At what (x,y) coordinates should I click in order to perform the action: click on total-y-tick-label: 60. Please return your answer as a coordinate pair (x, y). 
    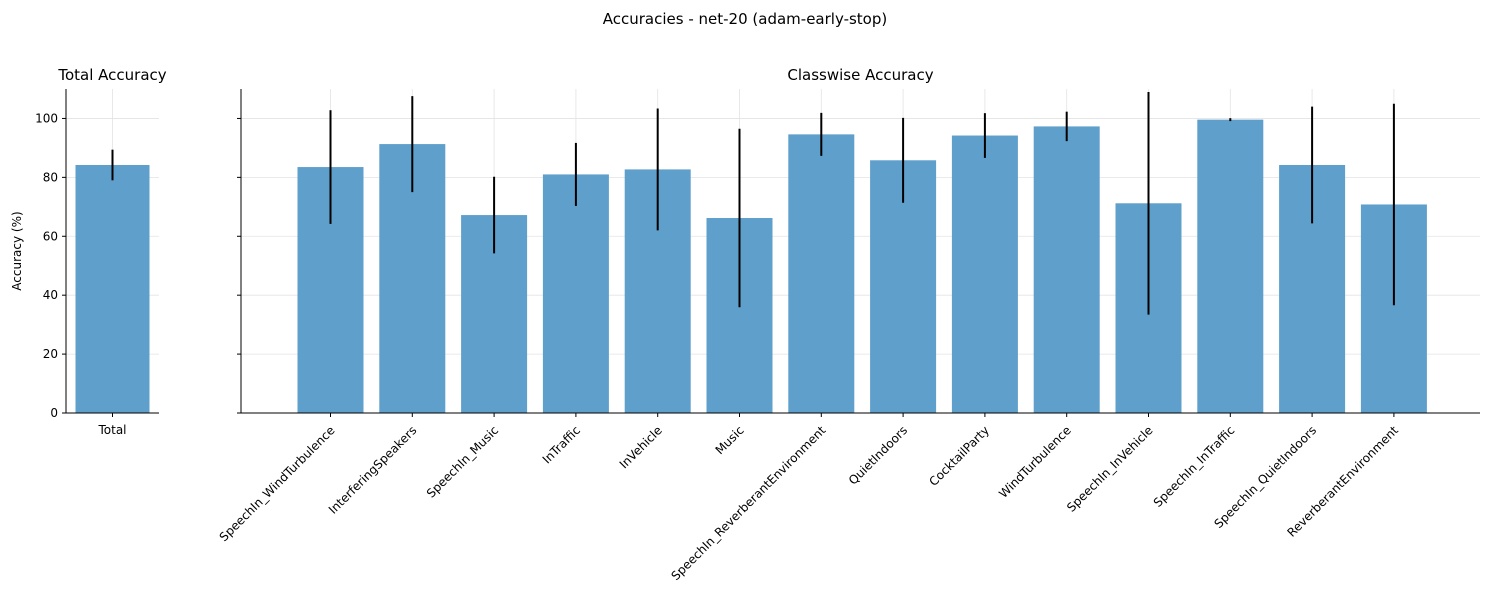
    Looking at the image, I should click on (50, 236).